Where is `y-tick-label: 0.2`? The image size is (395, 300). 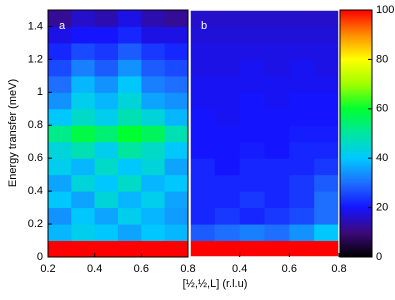 y-tick-label: 0.2 is located at coordinates (35, 224).